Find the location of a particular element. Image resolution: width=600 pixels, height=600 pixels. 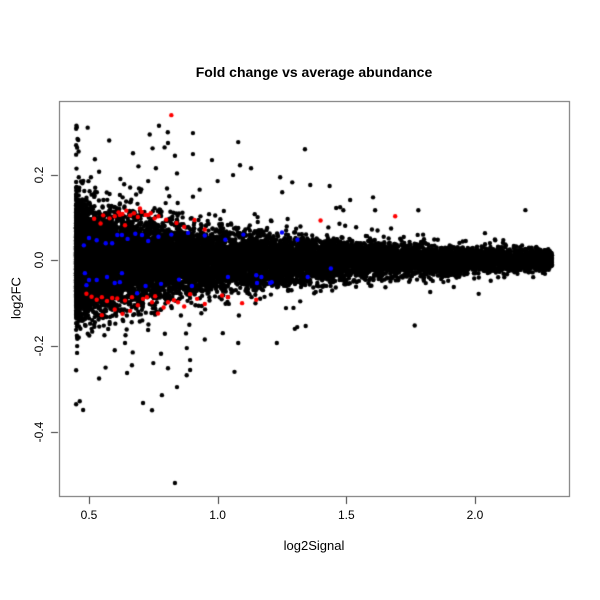

y-tick-label: 0.2 is located at coordinates (39, 174).